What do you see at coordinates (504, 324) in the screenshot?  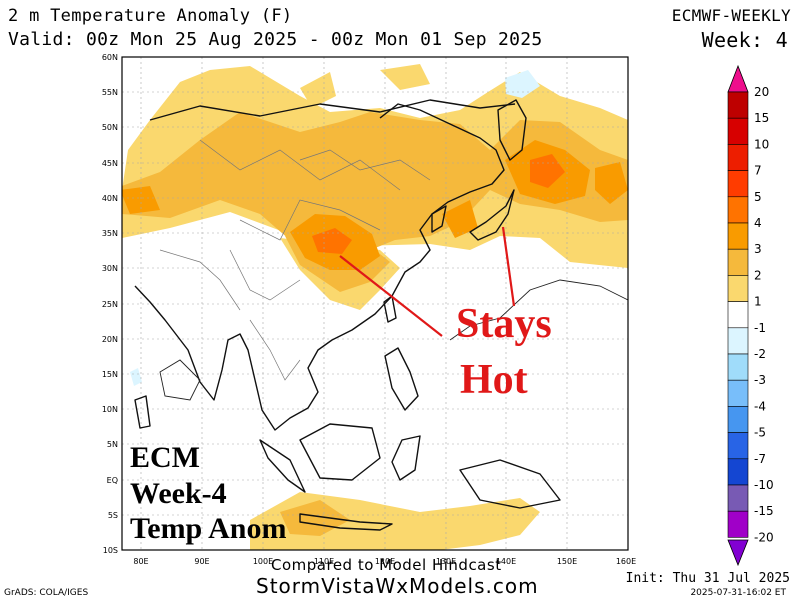 I see `annotation-stays: Stays` at bounding box center [504, 324].